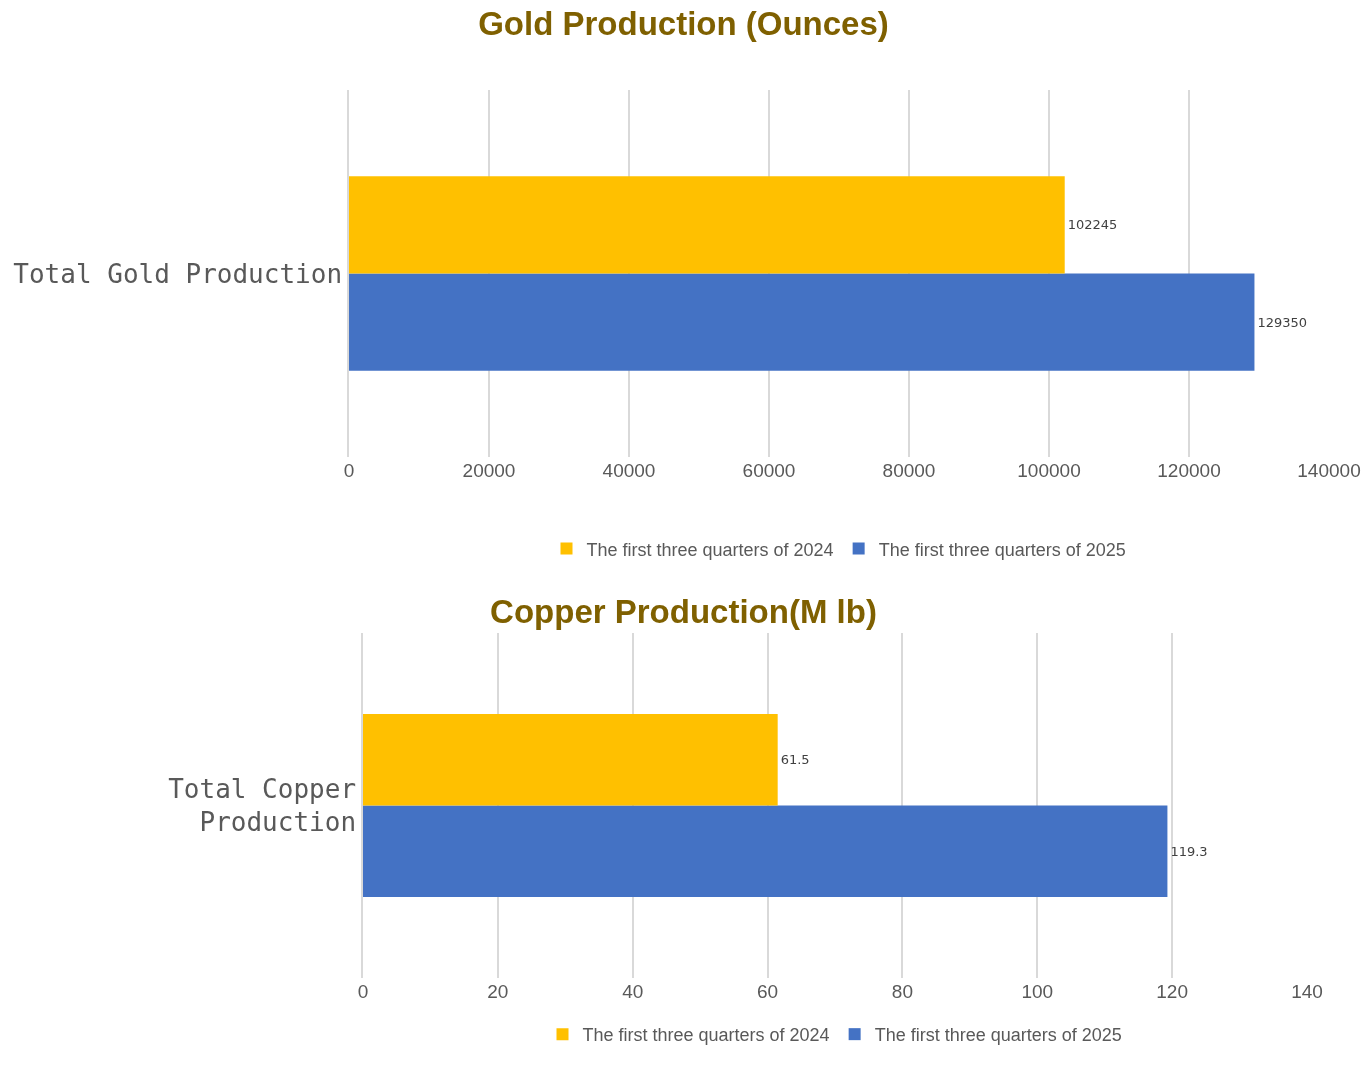 This screenshot has height=1065, width=1367. Describe the element at coordinates (1172, 991) in the screenshot. I see `x-tick-label: 120` at that location.